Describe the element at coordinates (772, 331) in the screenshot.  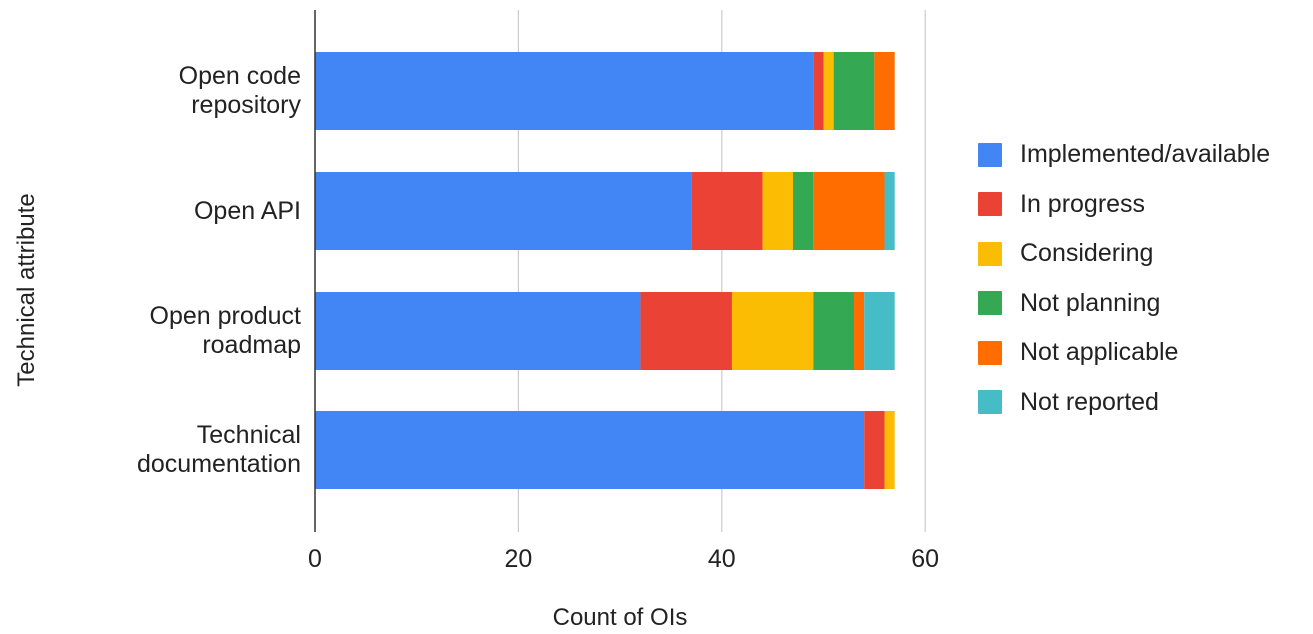
I see `bar-2-considering` at that location.